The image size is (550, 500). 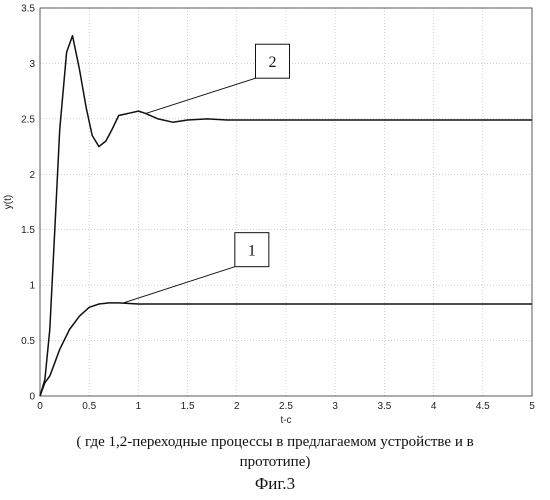 I want to click on y-tick-label: 3.5, so click(x=28, y=9).